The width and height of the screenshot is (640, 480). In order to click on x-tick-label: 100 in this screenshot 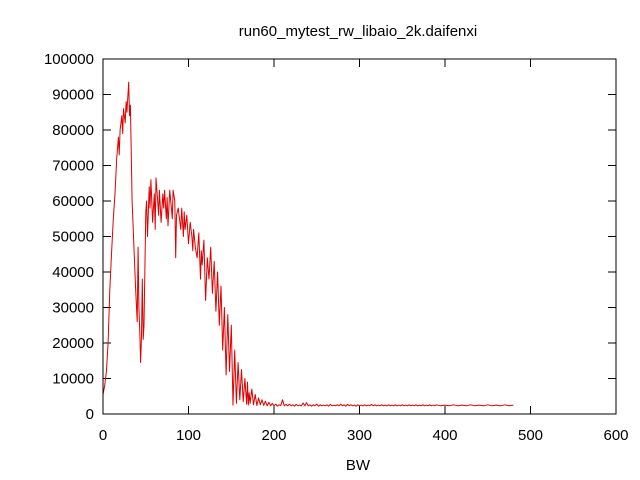, I will do `click(188, 435)`.